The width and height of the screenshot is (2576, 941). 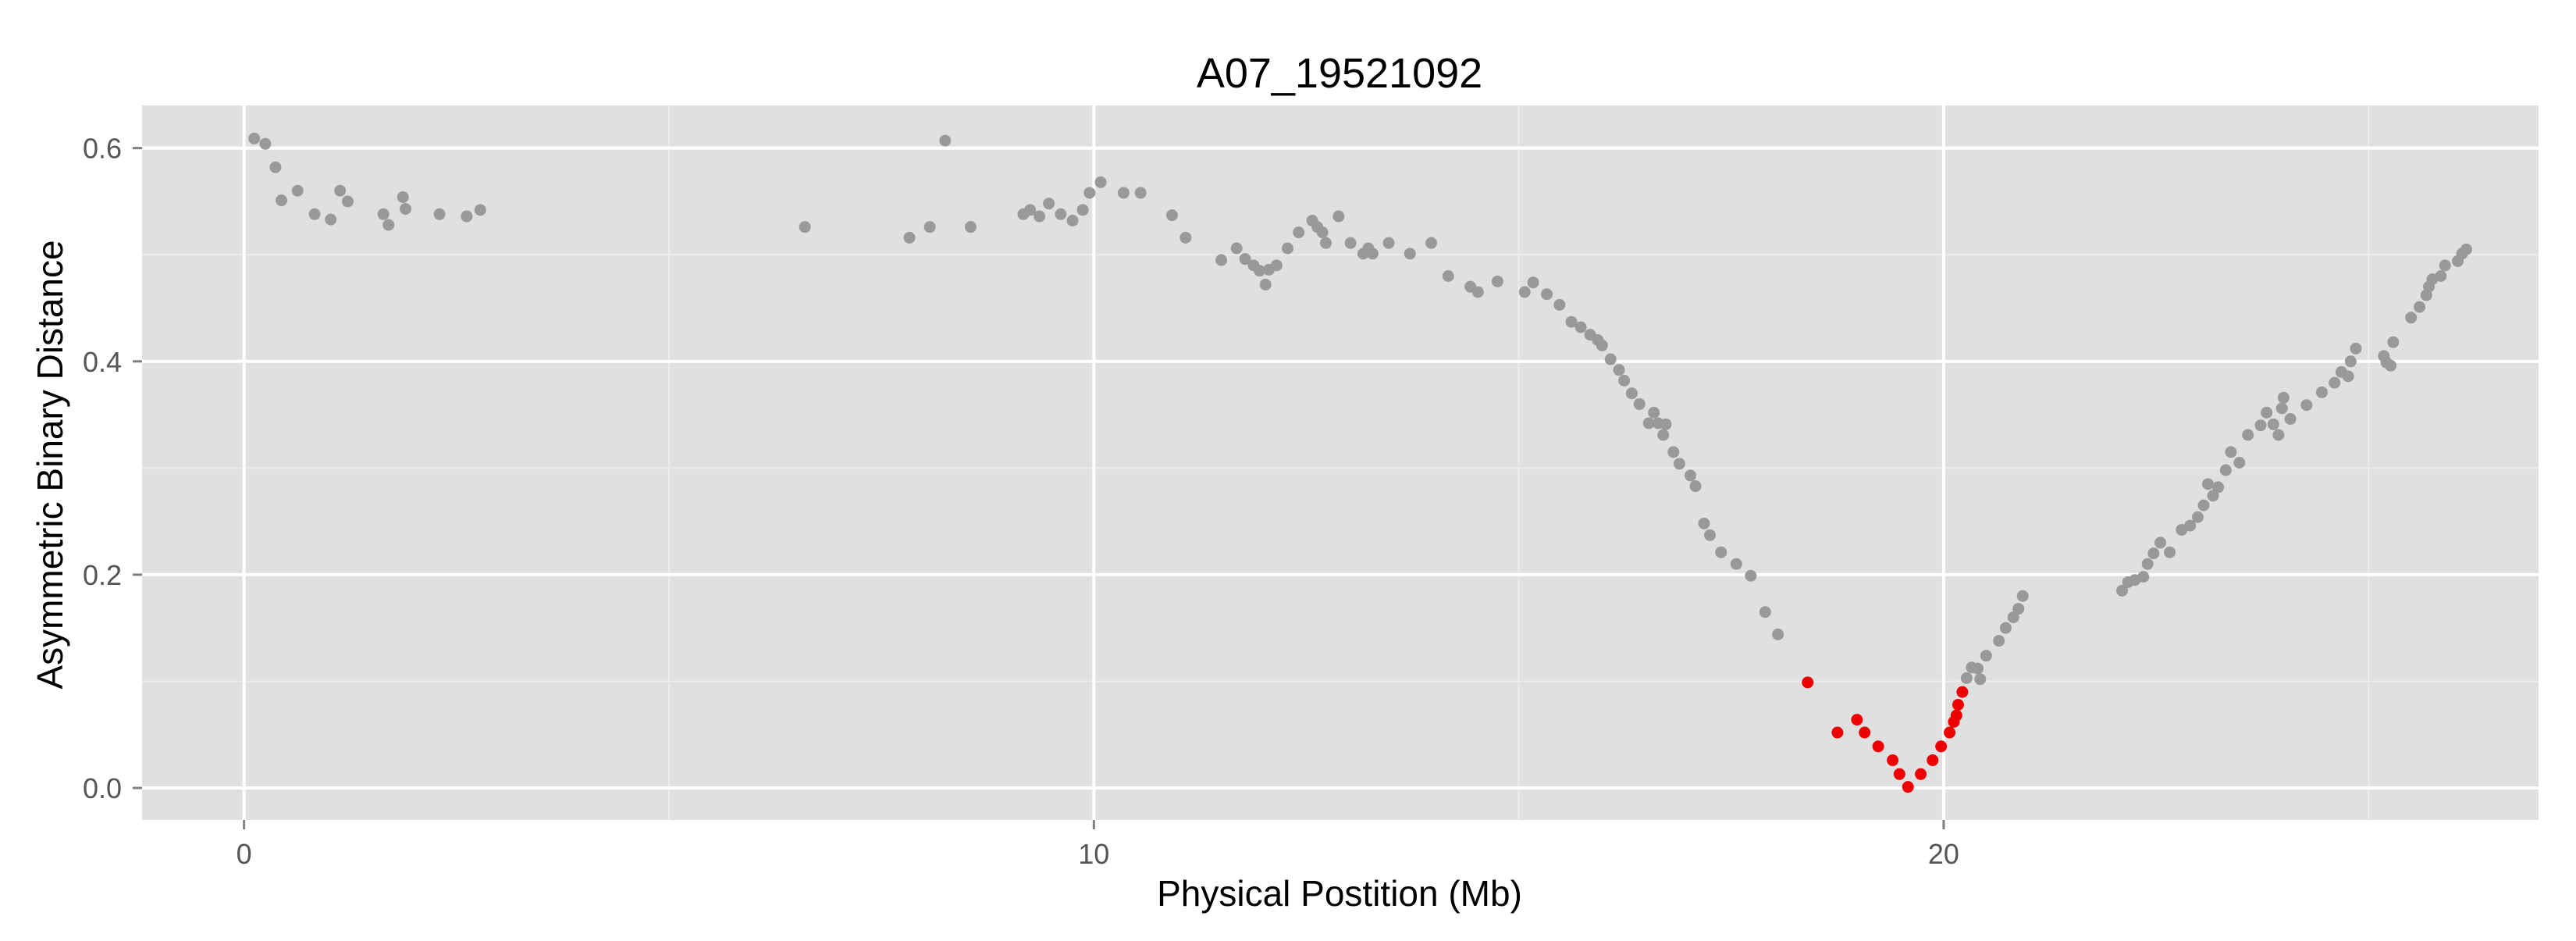 What do you see at coordinates (102, 788) in the screenshot?
I see `y-tick-label: 0.0` at bounding box center [102, 788].